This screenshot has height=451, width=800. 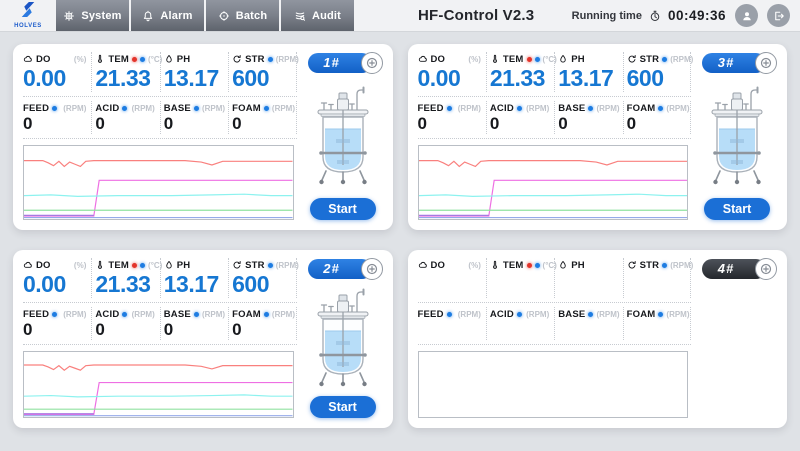 What do you see at coordinates (193, 117) in the screenshot?
I see `metric-base: BASE (RPM) 0` at bounding box center [193, 117].